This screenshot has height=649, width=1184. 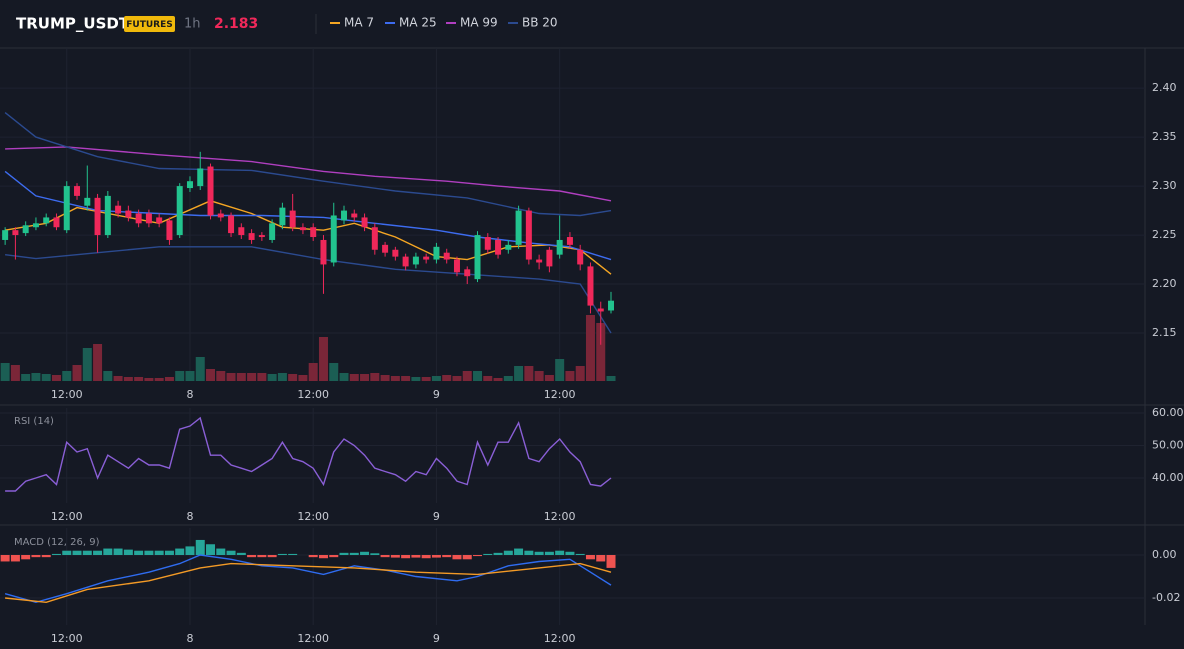 What do you see at coordinates (418, 23) in the screenshot?
I see `legend-label: MA 25` at bounding box center [418, 23].